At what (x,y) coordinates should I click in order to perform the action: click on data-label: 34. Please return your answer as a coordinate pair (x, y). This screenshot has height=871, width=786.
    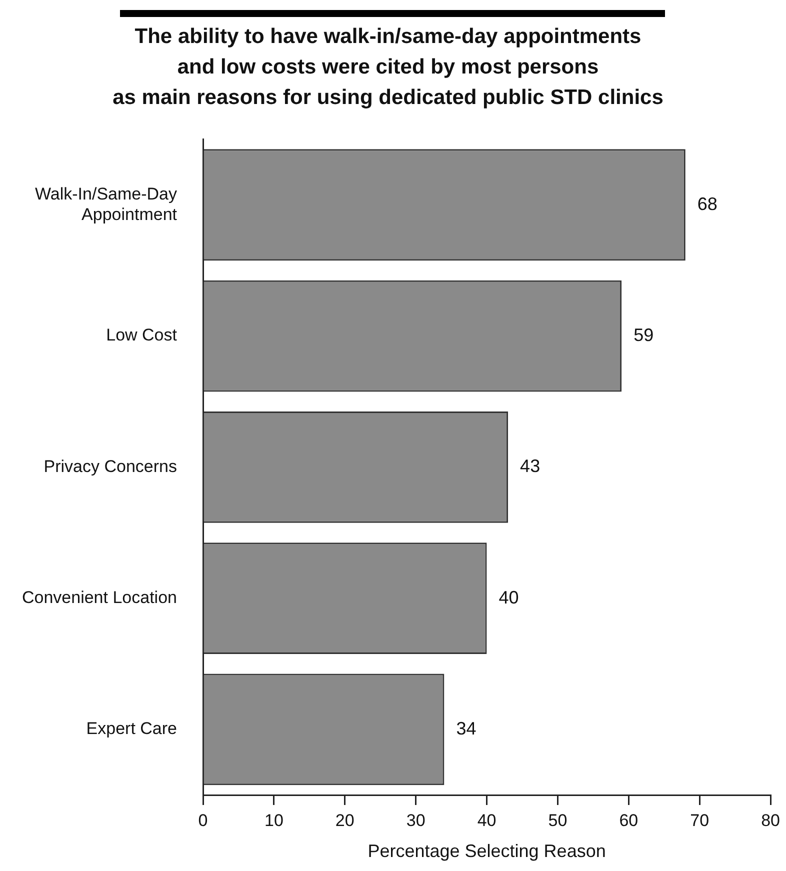
    Looking at the image, I should click on (466, 728).